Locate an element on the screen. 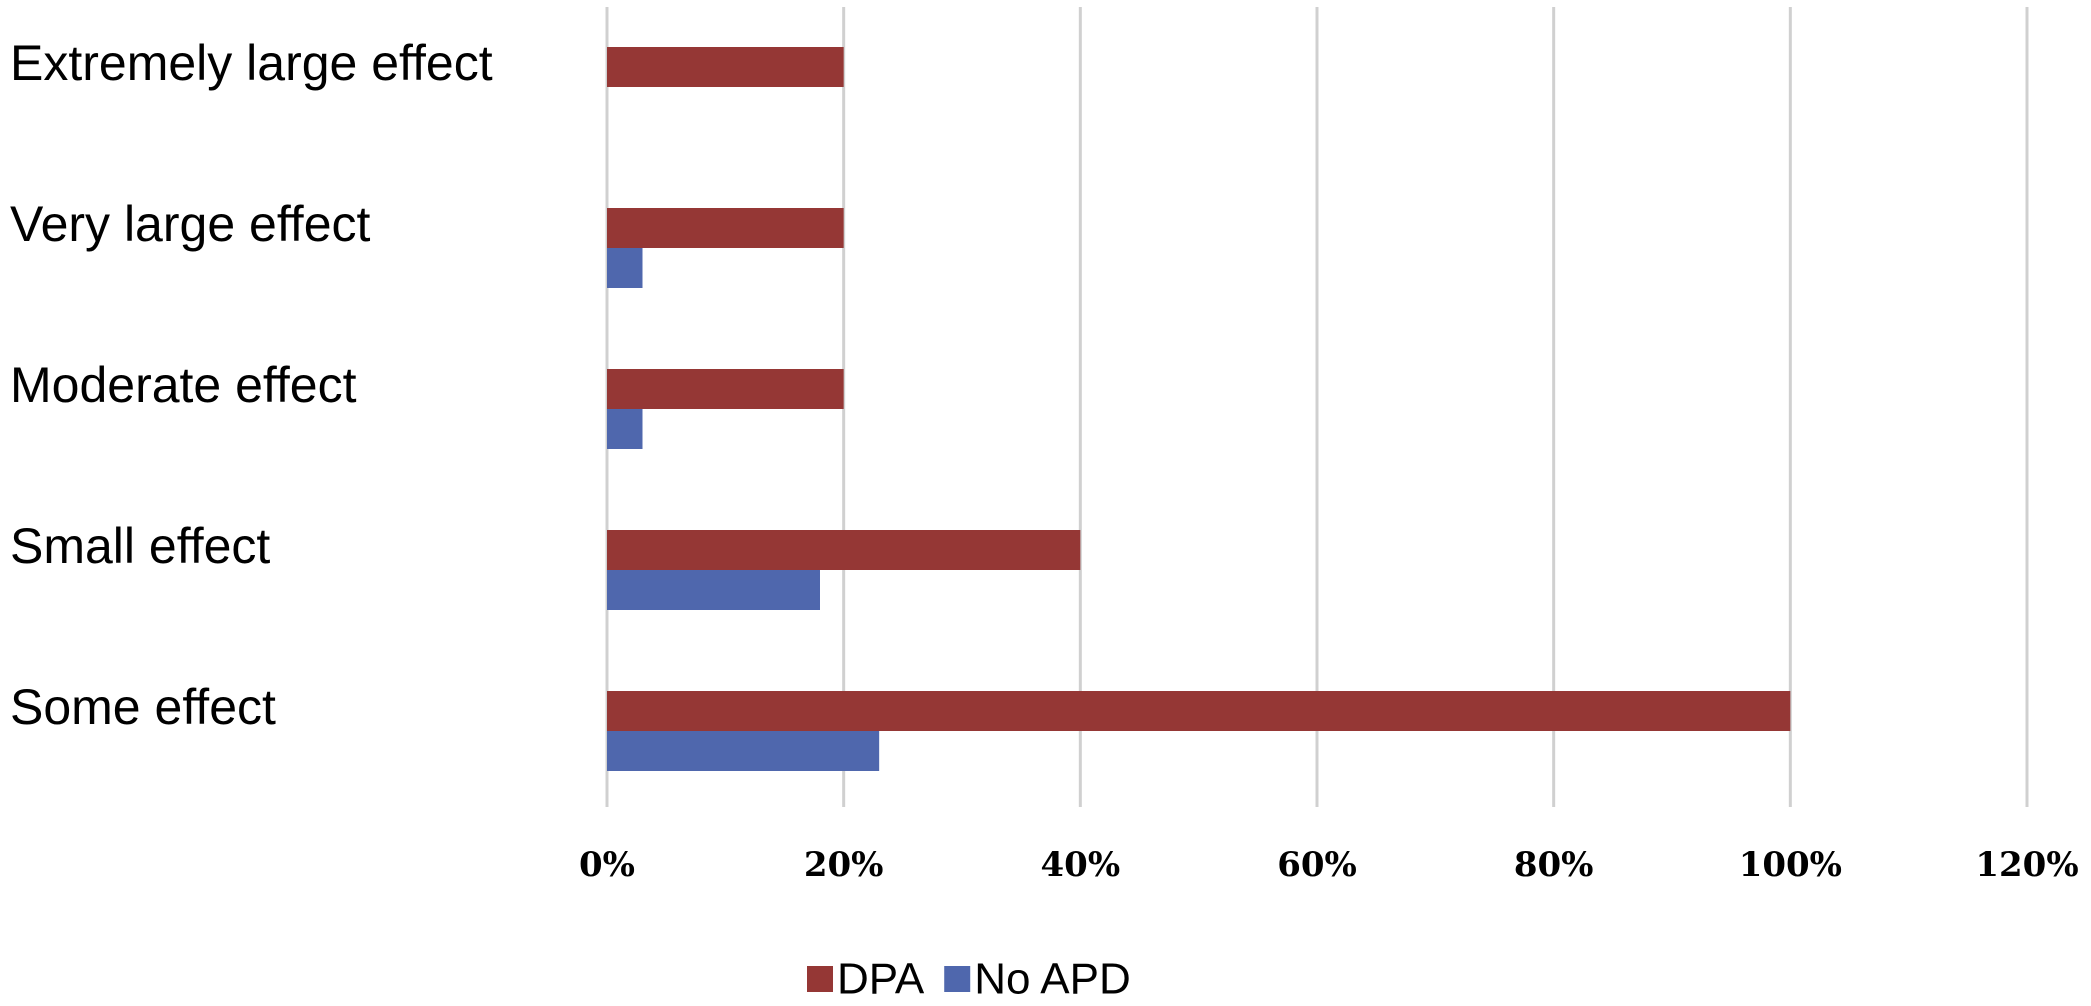 This screenshot has height=1006, width=2091. legend-label: DPA is located at coordinates (881, 979).